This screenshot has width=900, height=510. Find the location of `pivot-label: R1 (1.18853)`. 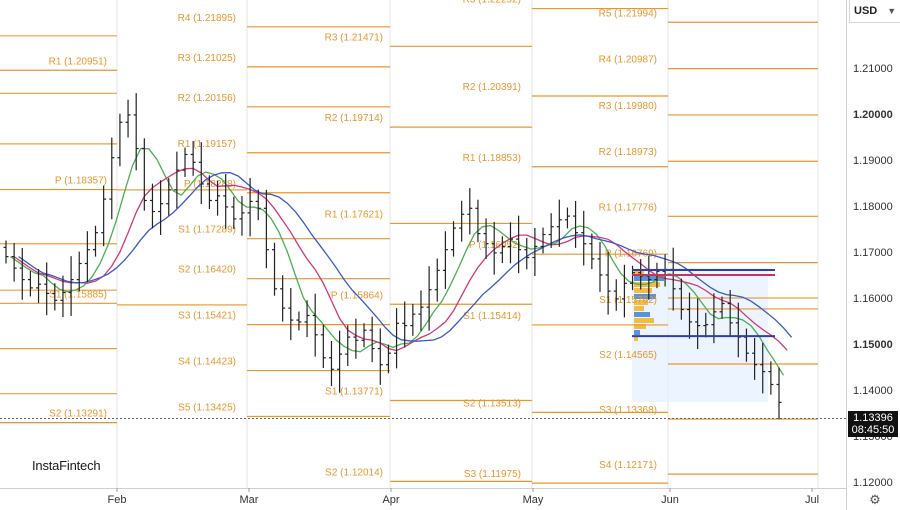

pivot-label: R1 (1.18853) is located at coordinates (492, 158).